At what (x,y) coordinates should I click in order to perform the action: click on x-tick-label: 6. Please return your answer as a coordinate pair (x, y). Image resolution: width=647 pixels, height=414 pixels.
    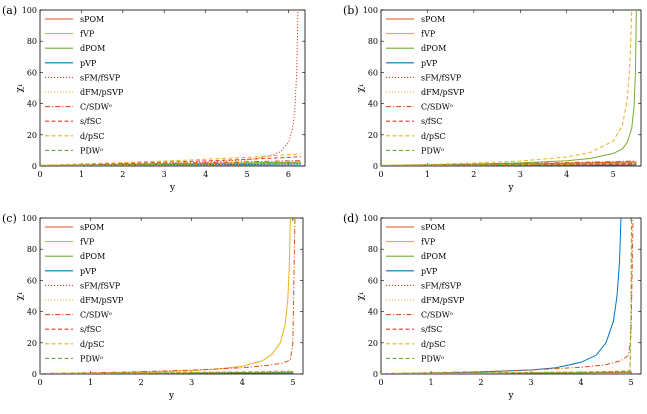
    Looking at the image, I should click on (288, 174).